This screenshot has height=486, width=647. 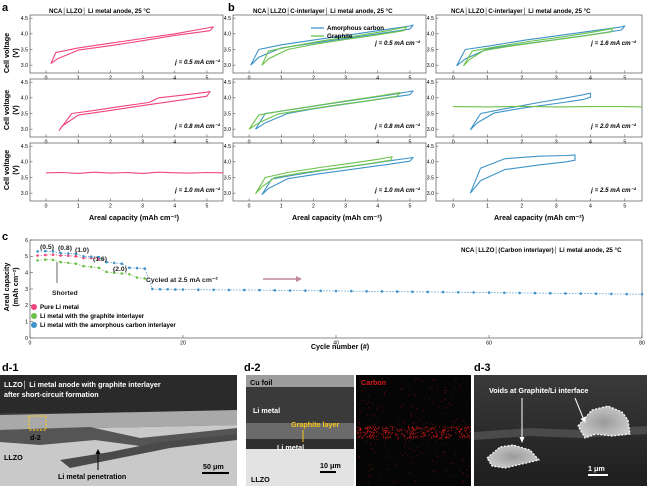 What do you see at coordinates (142, 79) in the screenshot?
I see `xtick-label-a1: 3` at bounding box center [142, 79].